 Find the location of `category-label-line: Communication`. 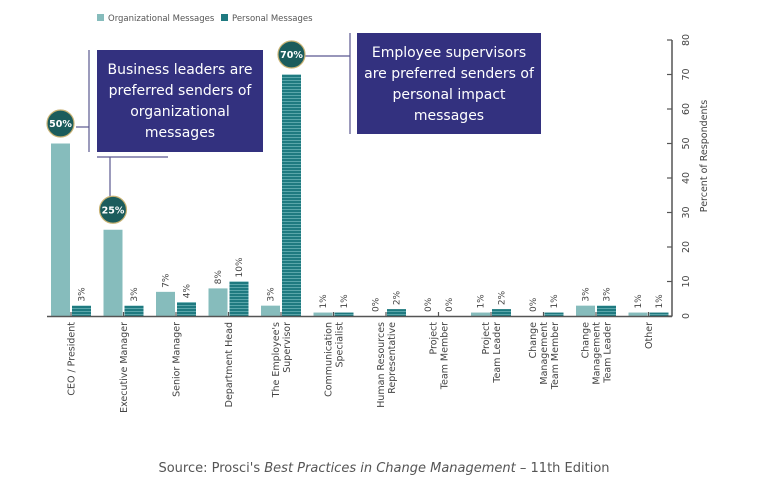

category-label-line: Communication is located at coordinates (329, 359).